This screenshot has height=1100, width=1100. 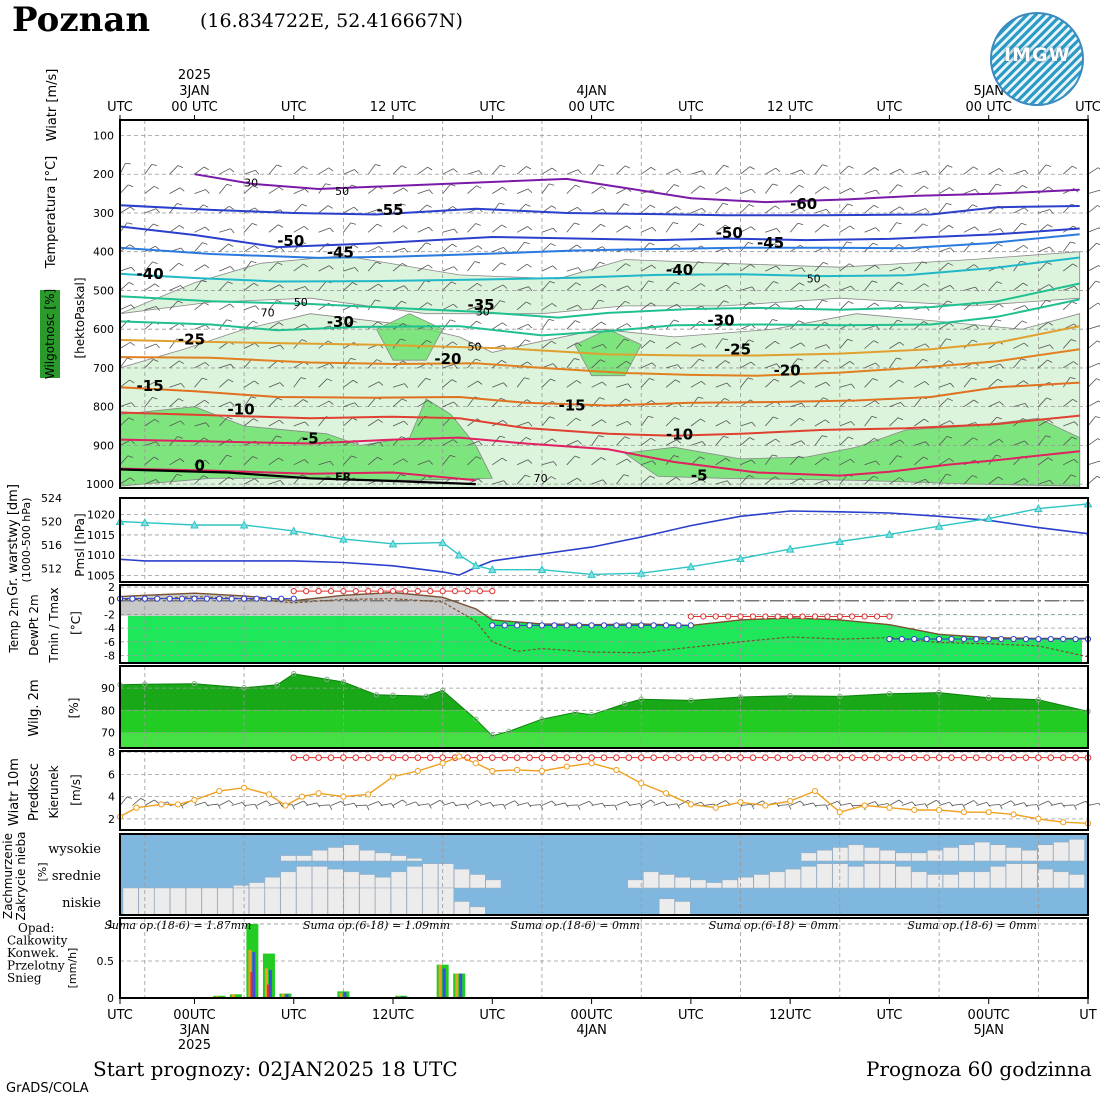 I want to click on isotherm-label: -60, so click(x=803, y=204).